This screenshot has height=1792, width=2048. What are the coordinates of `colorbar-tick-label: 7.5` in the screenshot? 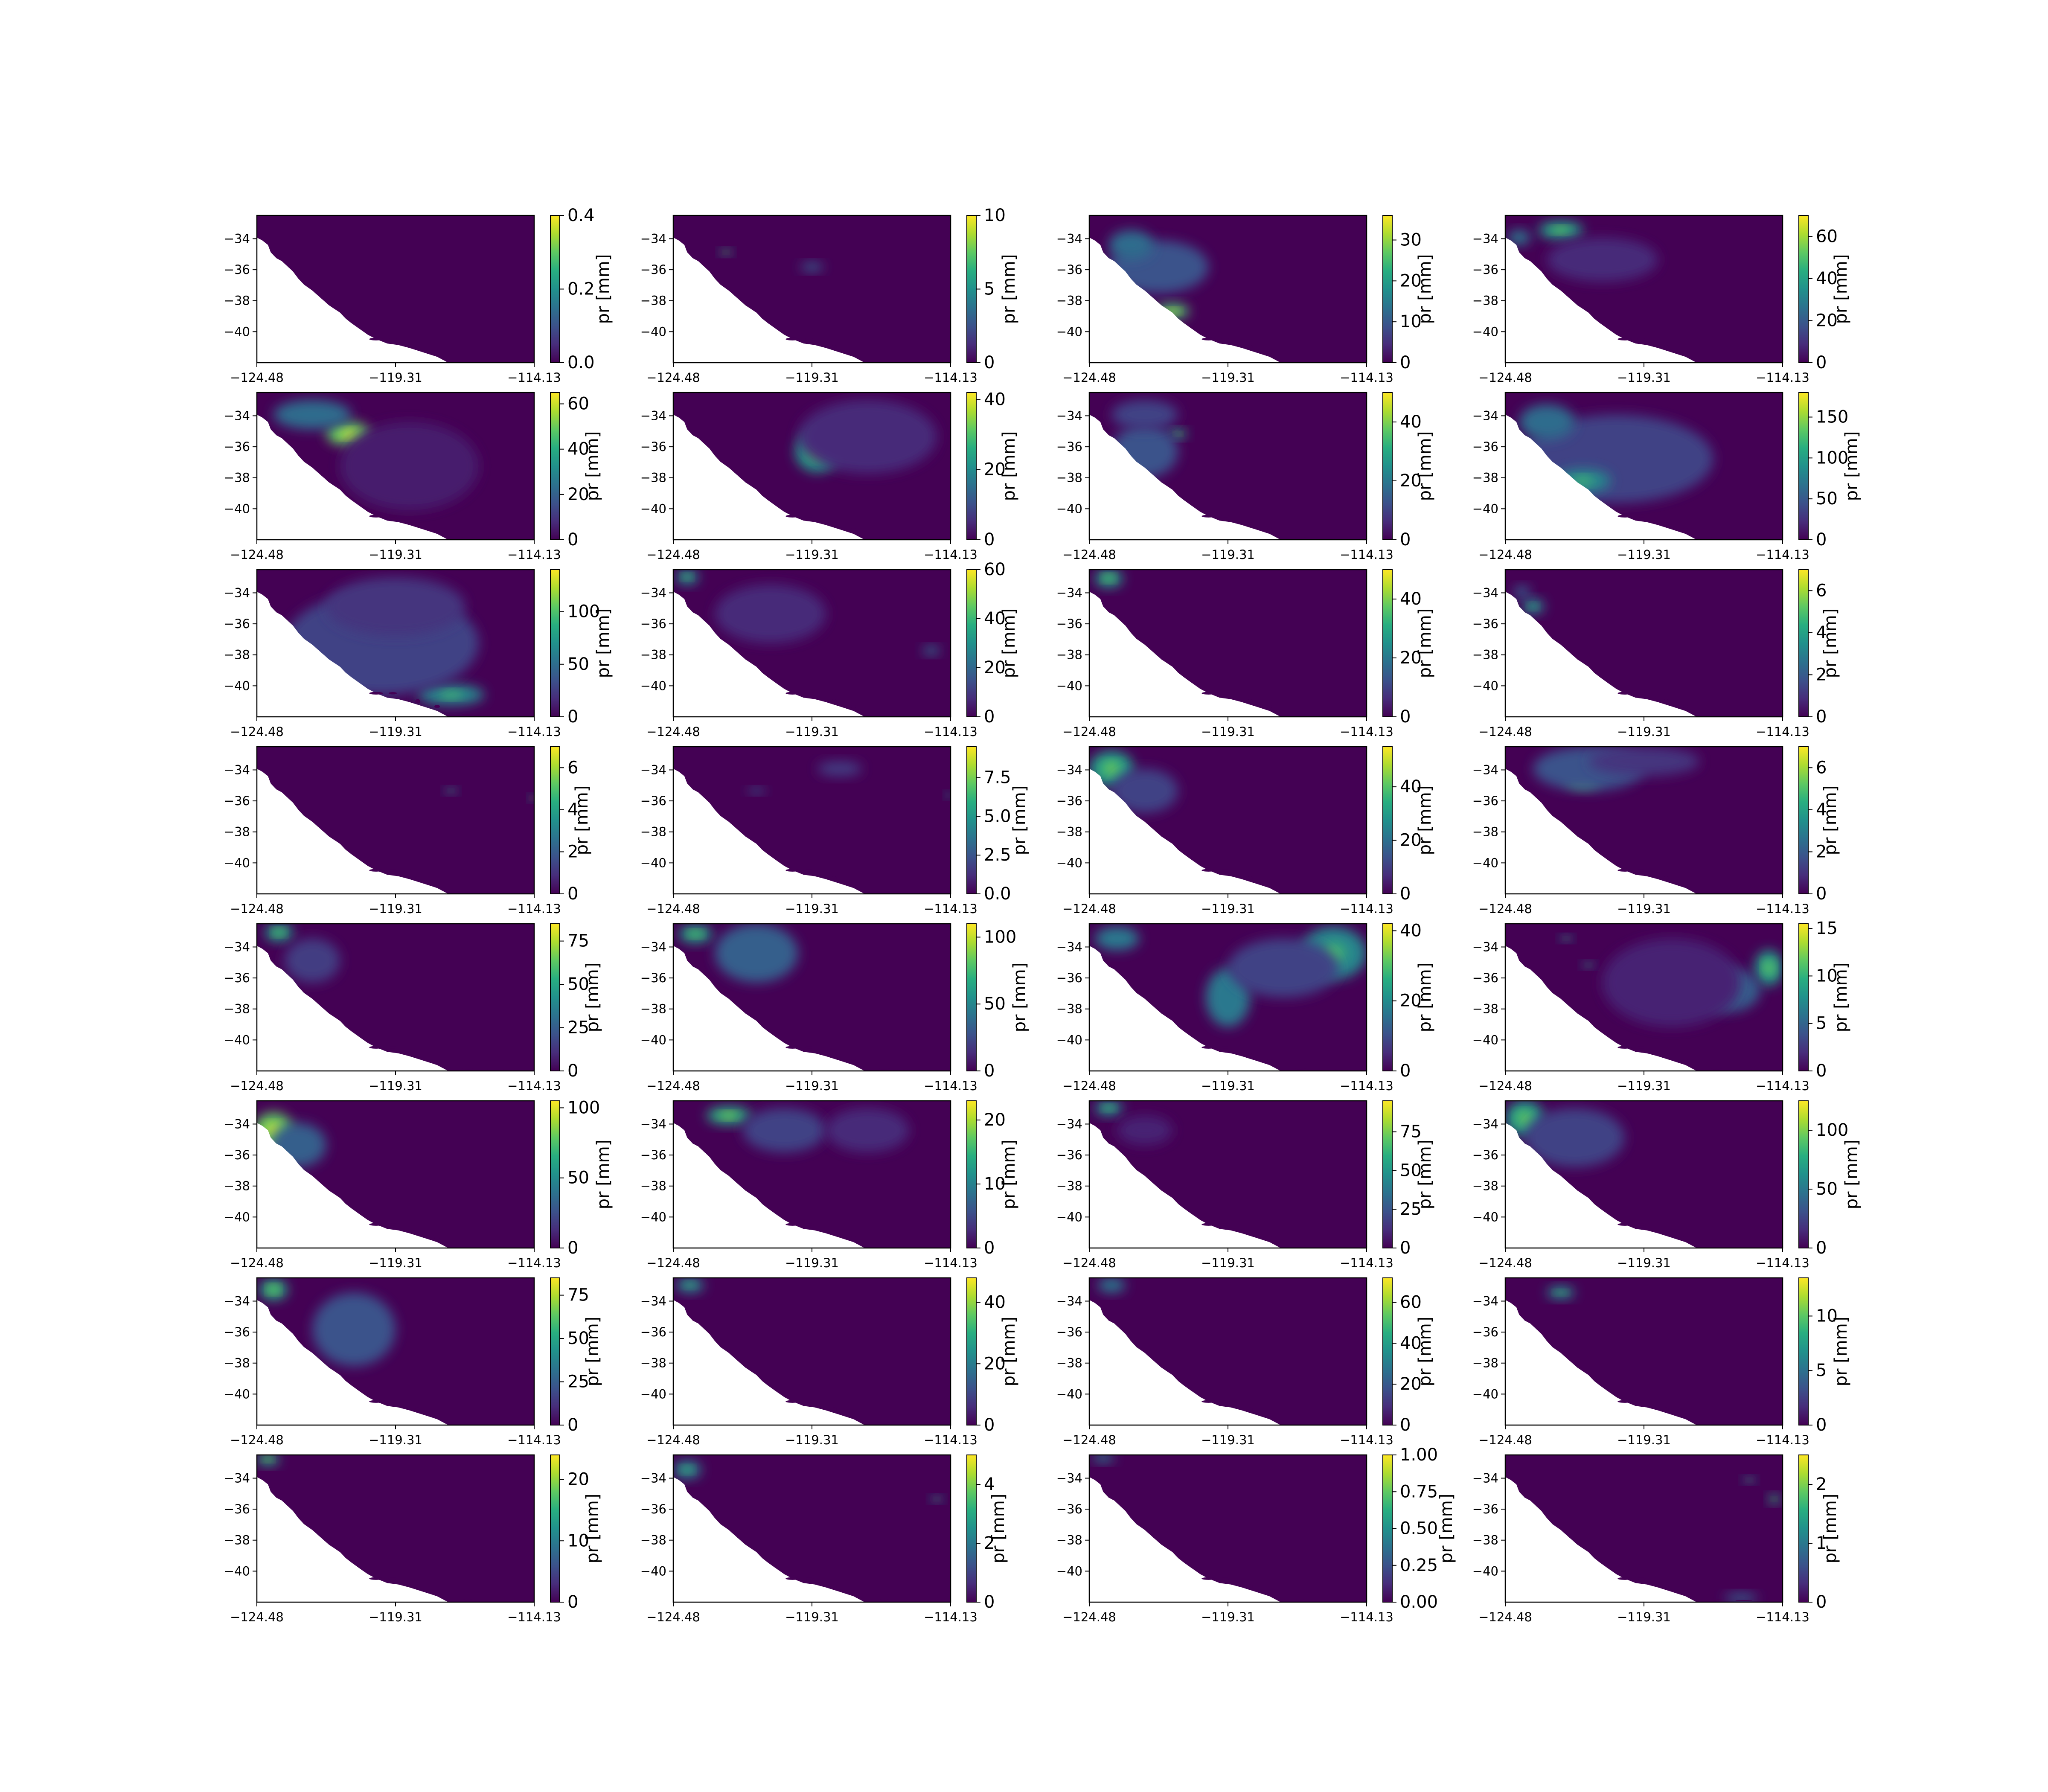 It's located at (998, 778).